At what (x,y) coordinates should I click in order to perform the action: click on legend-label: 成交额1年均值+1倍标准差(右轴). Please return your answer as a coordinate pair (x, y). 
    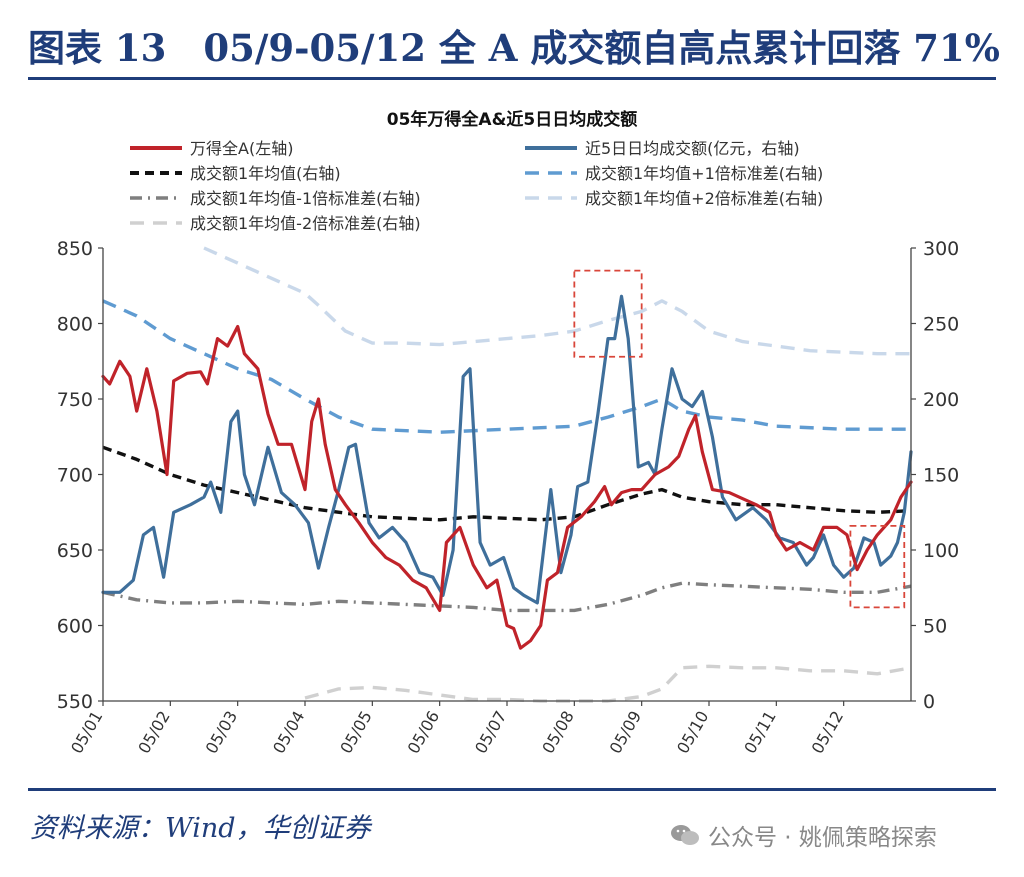
    Looking at the image, I should click on (704, 173).